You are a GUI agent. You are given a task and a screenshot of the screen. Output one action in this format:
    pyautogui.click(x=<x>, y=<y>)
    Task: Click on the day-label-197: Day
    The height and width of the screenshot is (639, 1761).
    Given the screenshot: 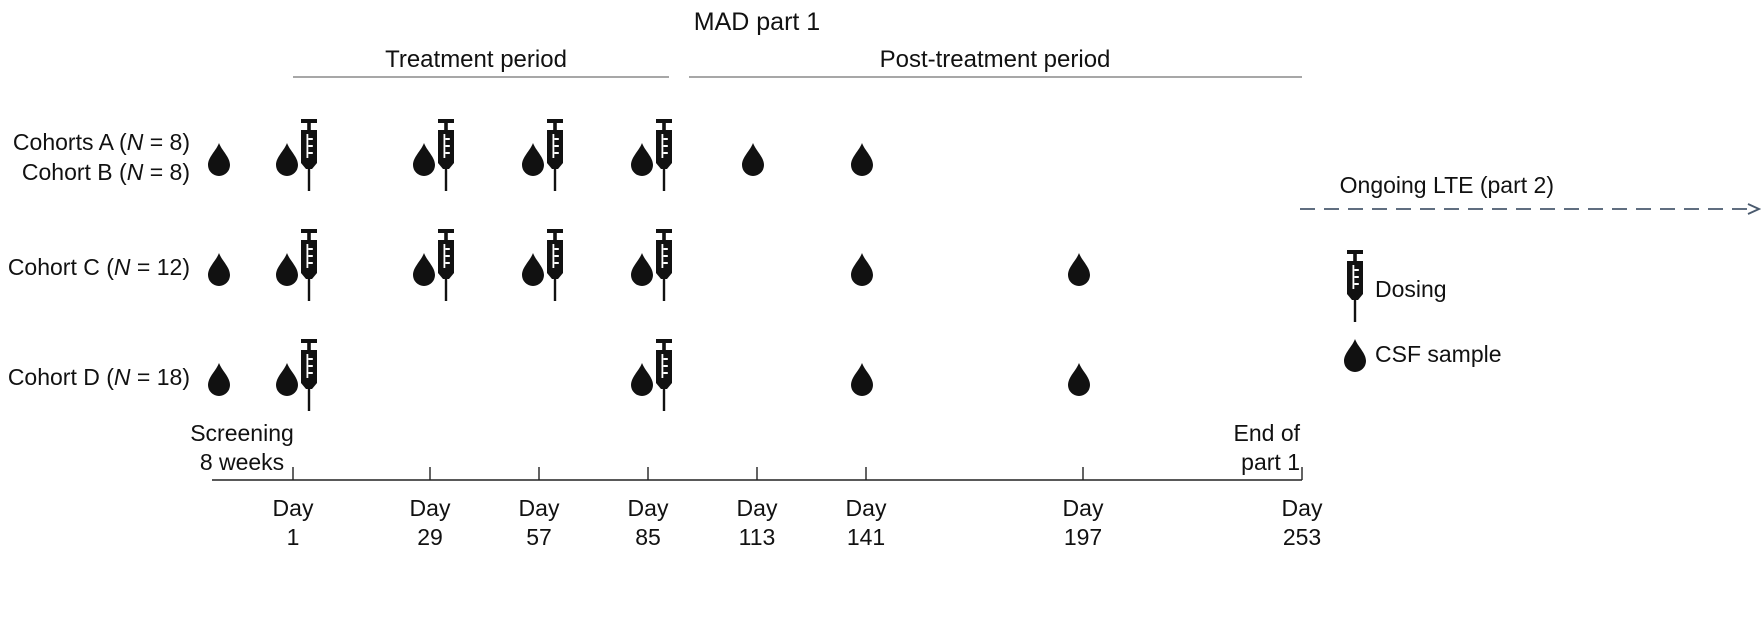 What is the action you would take?
    pyautogui.click(x=1083, y=508)
    